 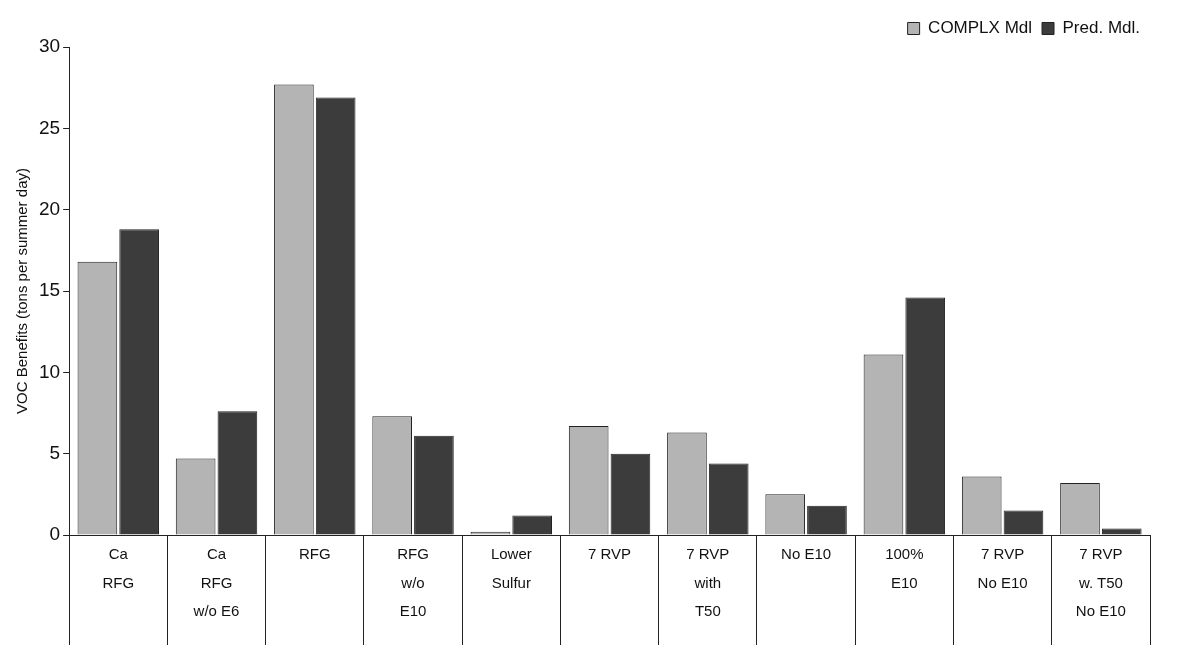 I want to click on y-tick-label: 30, so click(x=49, y=46).